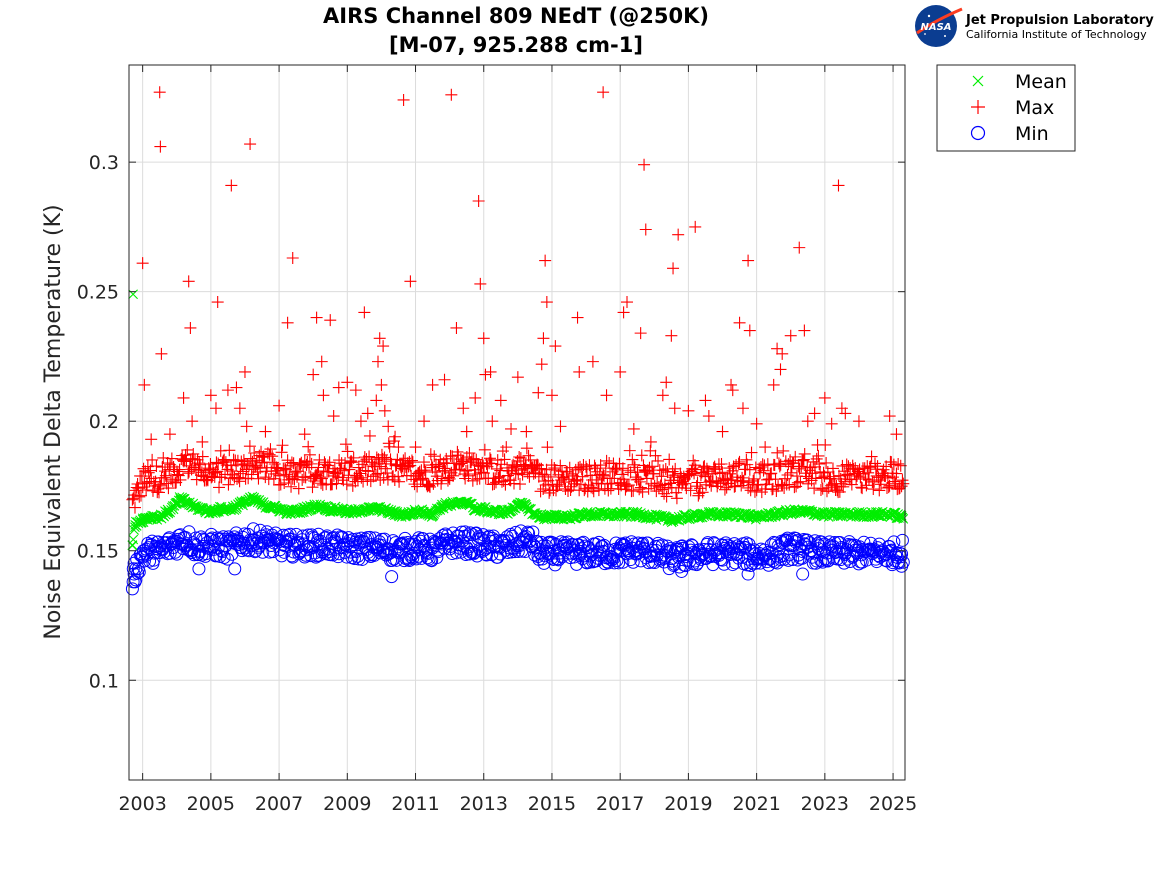 The height and width of the screenshot is (875, 1167). What do you see at coordinates (935, 27) in the screenshot?
I see `nasa-logo-text: NASA` at bounding box center [935, 27].